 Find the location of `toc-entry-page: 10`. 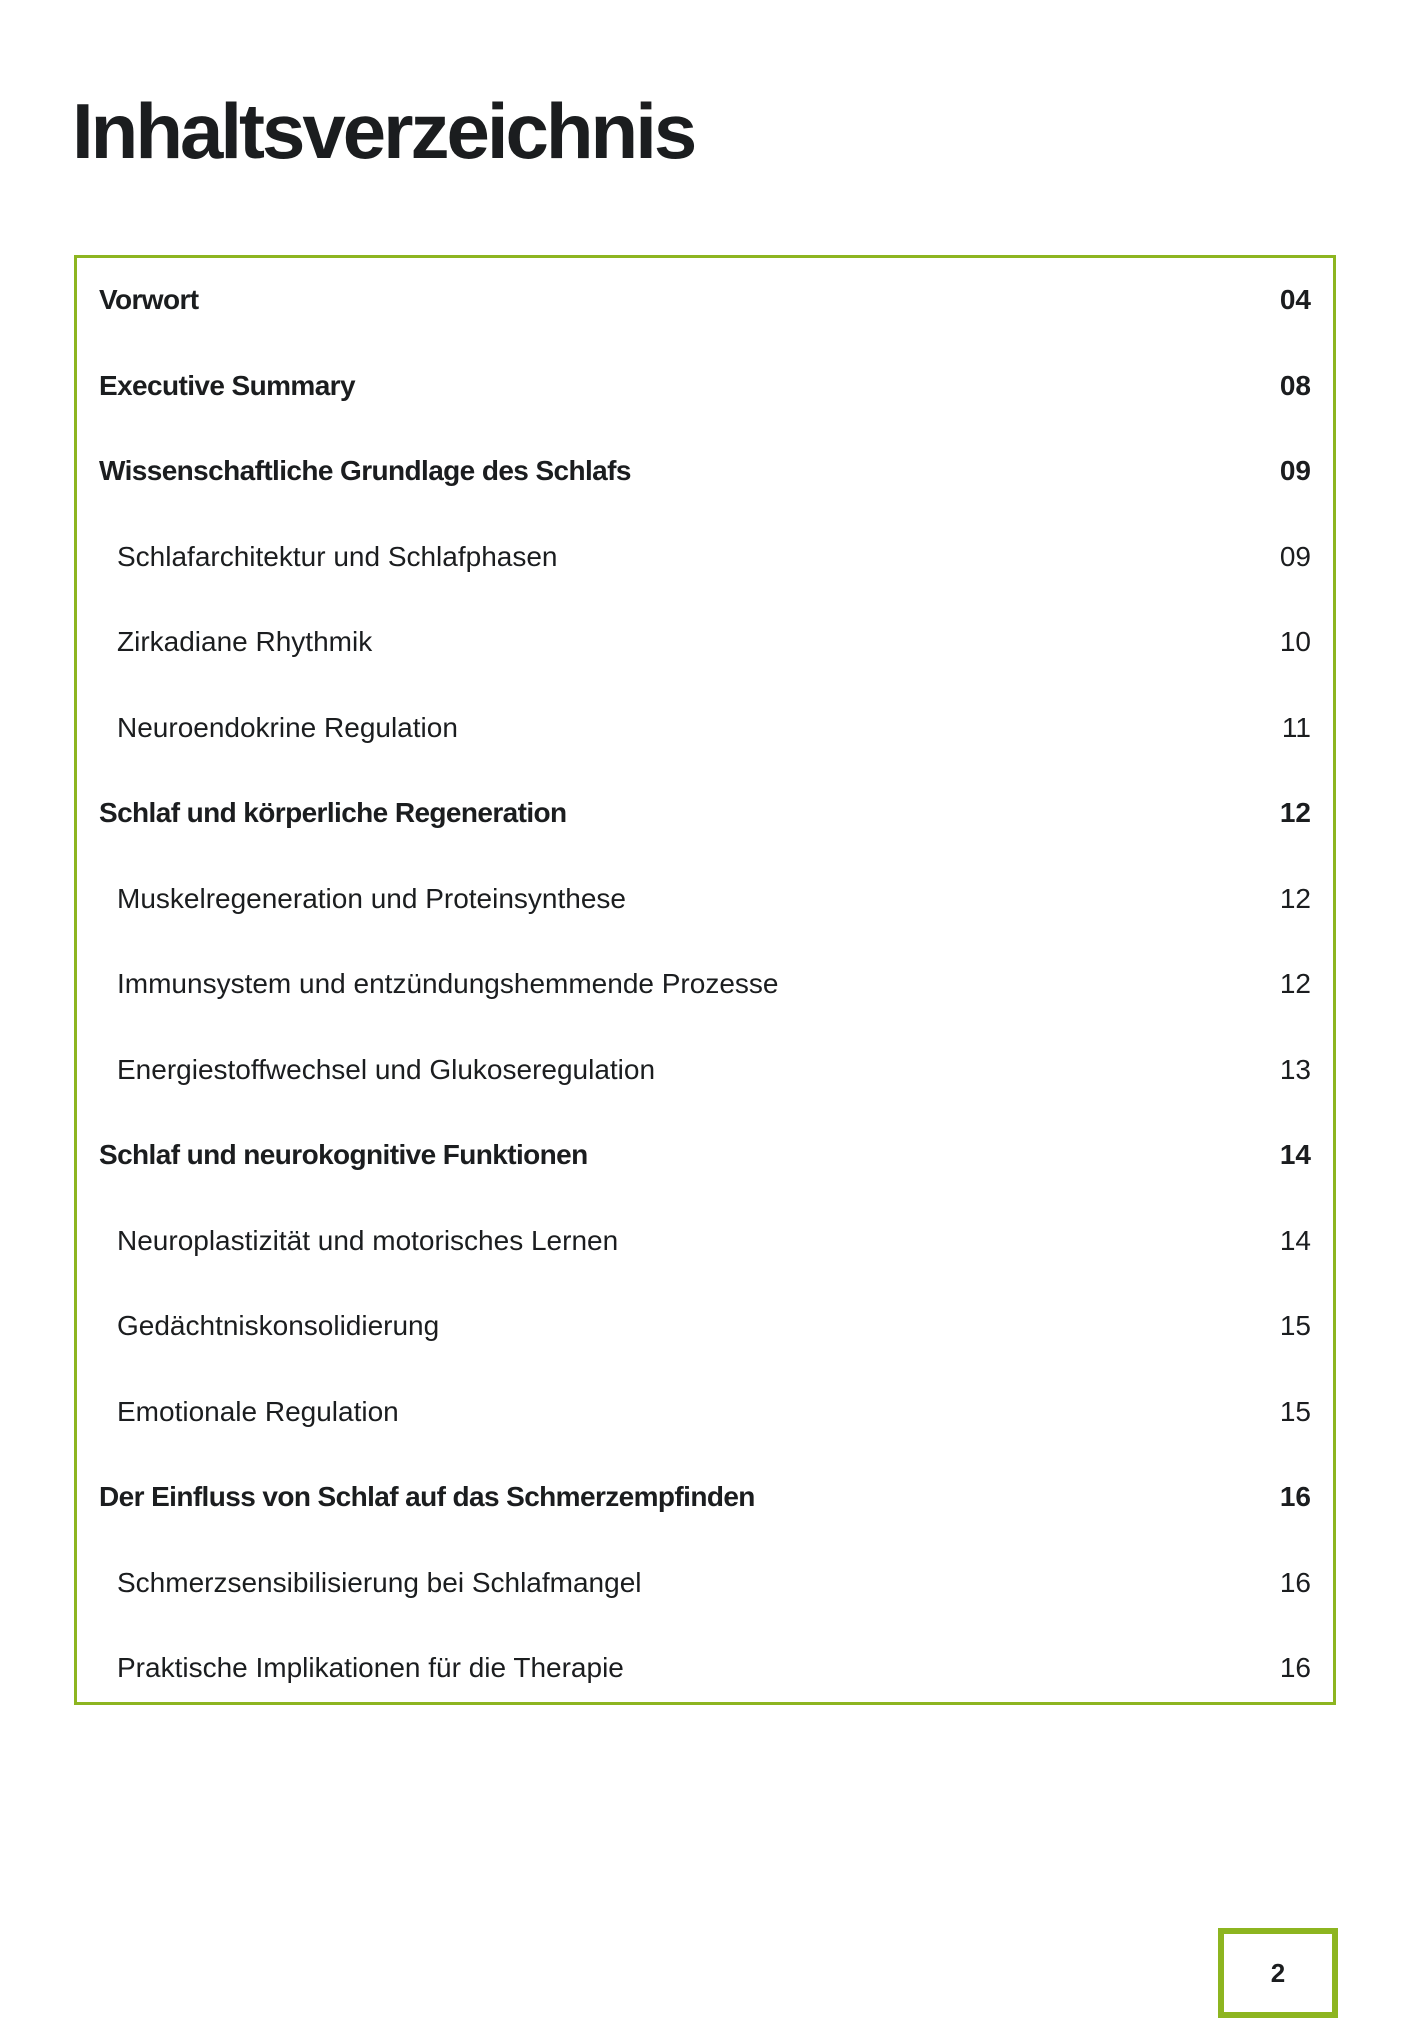

toc-entry-page: 10 is located at coordinates (1295, 641).